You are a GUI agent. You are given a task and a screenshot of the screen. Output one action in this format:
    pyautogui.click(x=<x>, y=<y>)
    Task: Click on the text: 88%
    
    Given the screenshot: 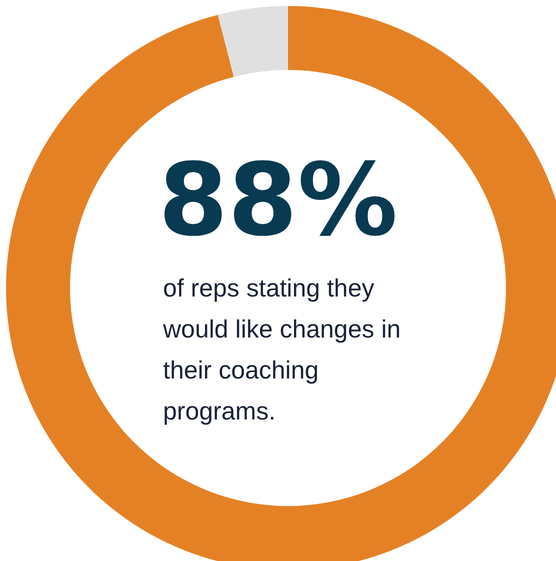 What is the action you would take?
    pyautogui.click(x=278, y=200)
    